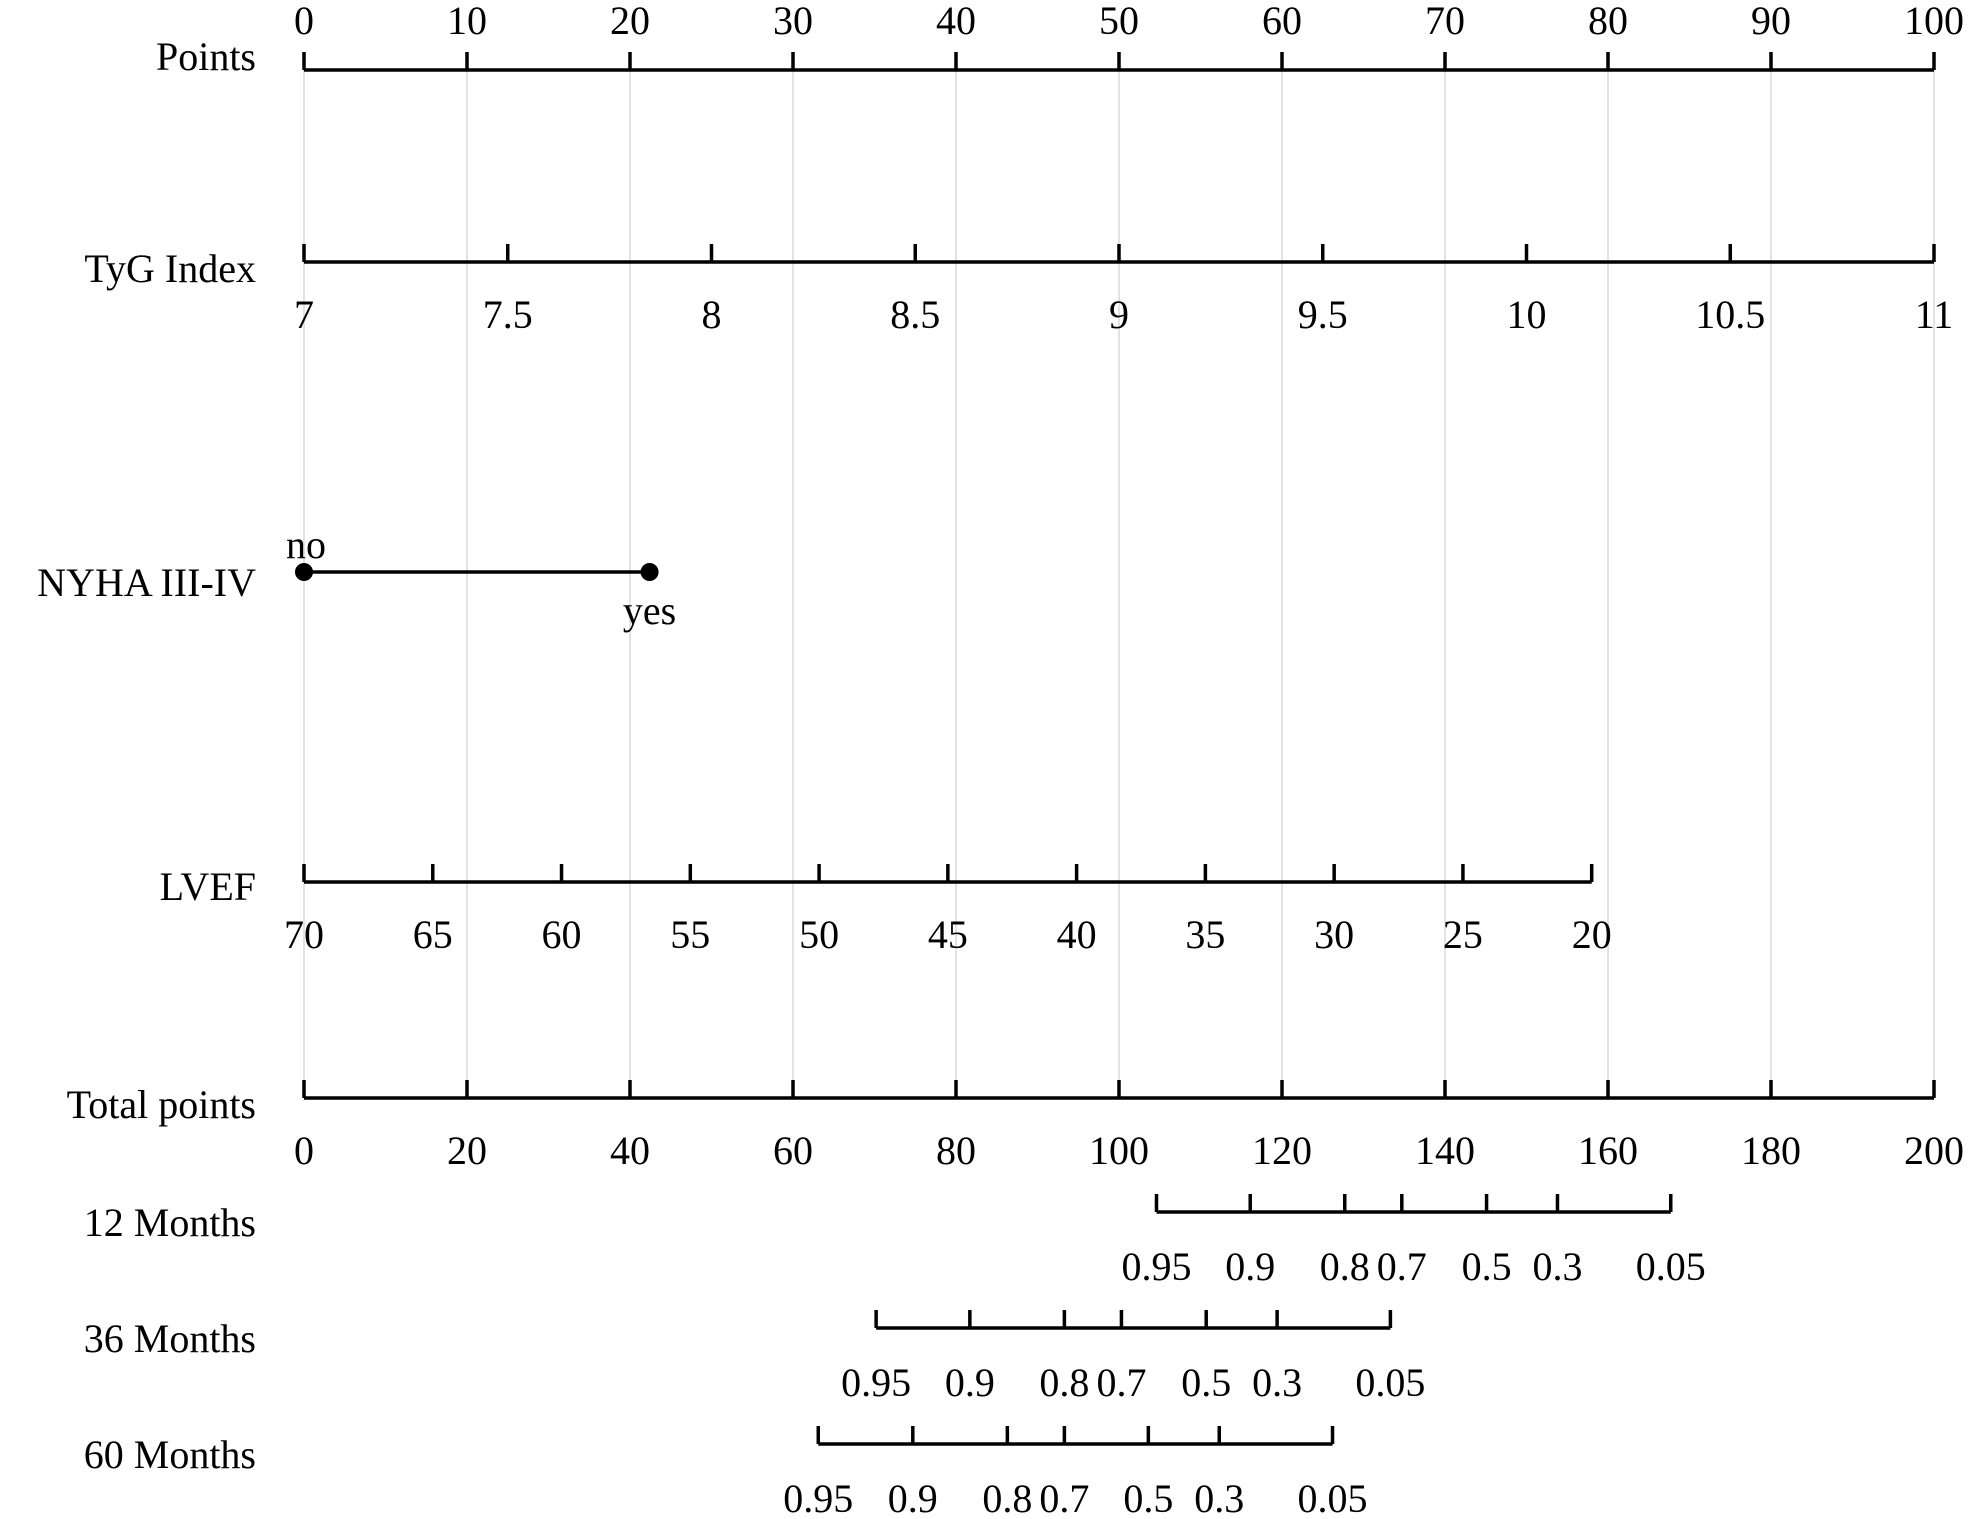  Describe the element at coordinates (433, 934) in the screenshot. I see `tick-label: 65` at that location.